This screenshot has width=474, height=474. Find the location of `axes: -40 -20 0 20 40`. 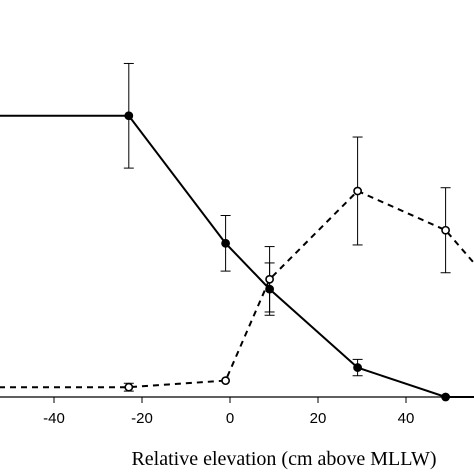

axes: -40 -20 0 20 40 is located at coordinates (237, 411).